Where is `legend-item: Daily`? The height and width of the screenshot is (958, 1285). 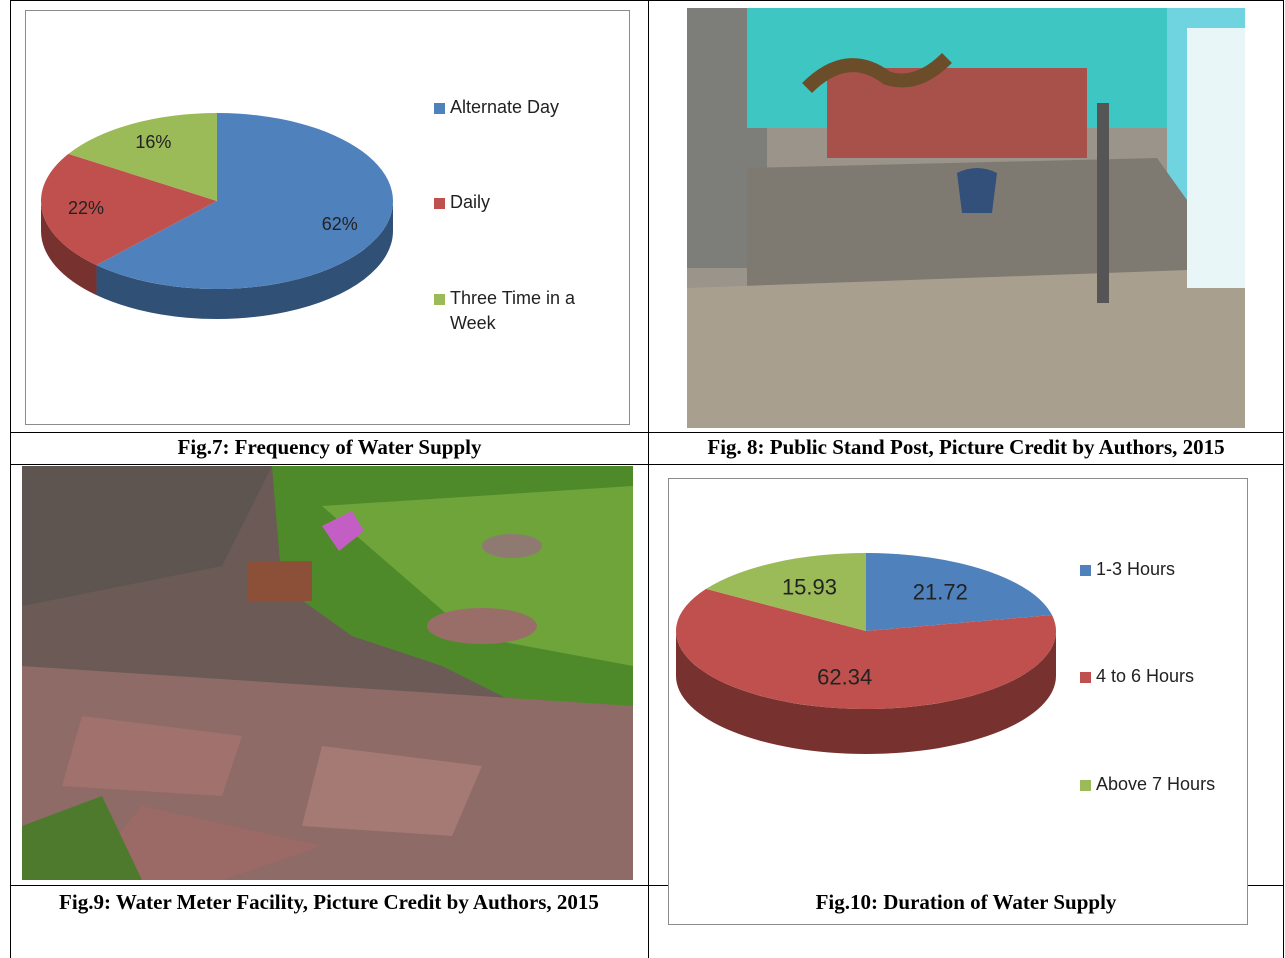 legend-item: Daily is located at coordinates (522, 202).